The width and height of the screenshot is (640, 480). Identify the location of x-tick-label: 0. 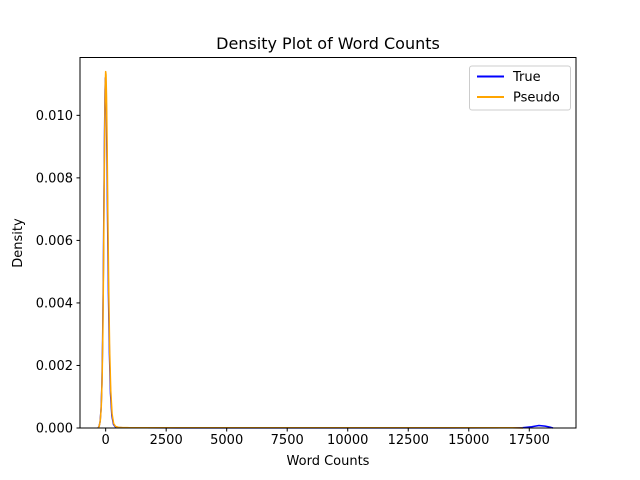
(106, 440).